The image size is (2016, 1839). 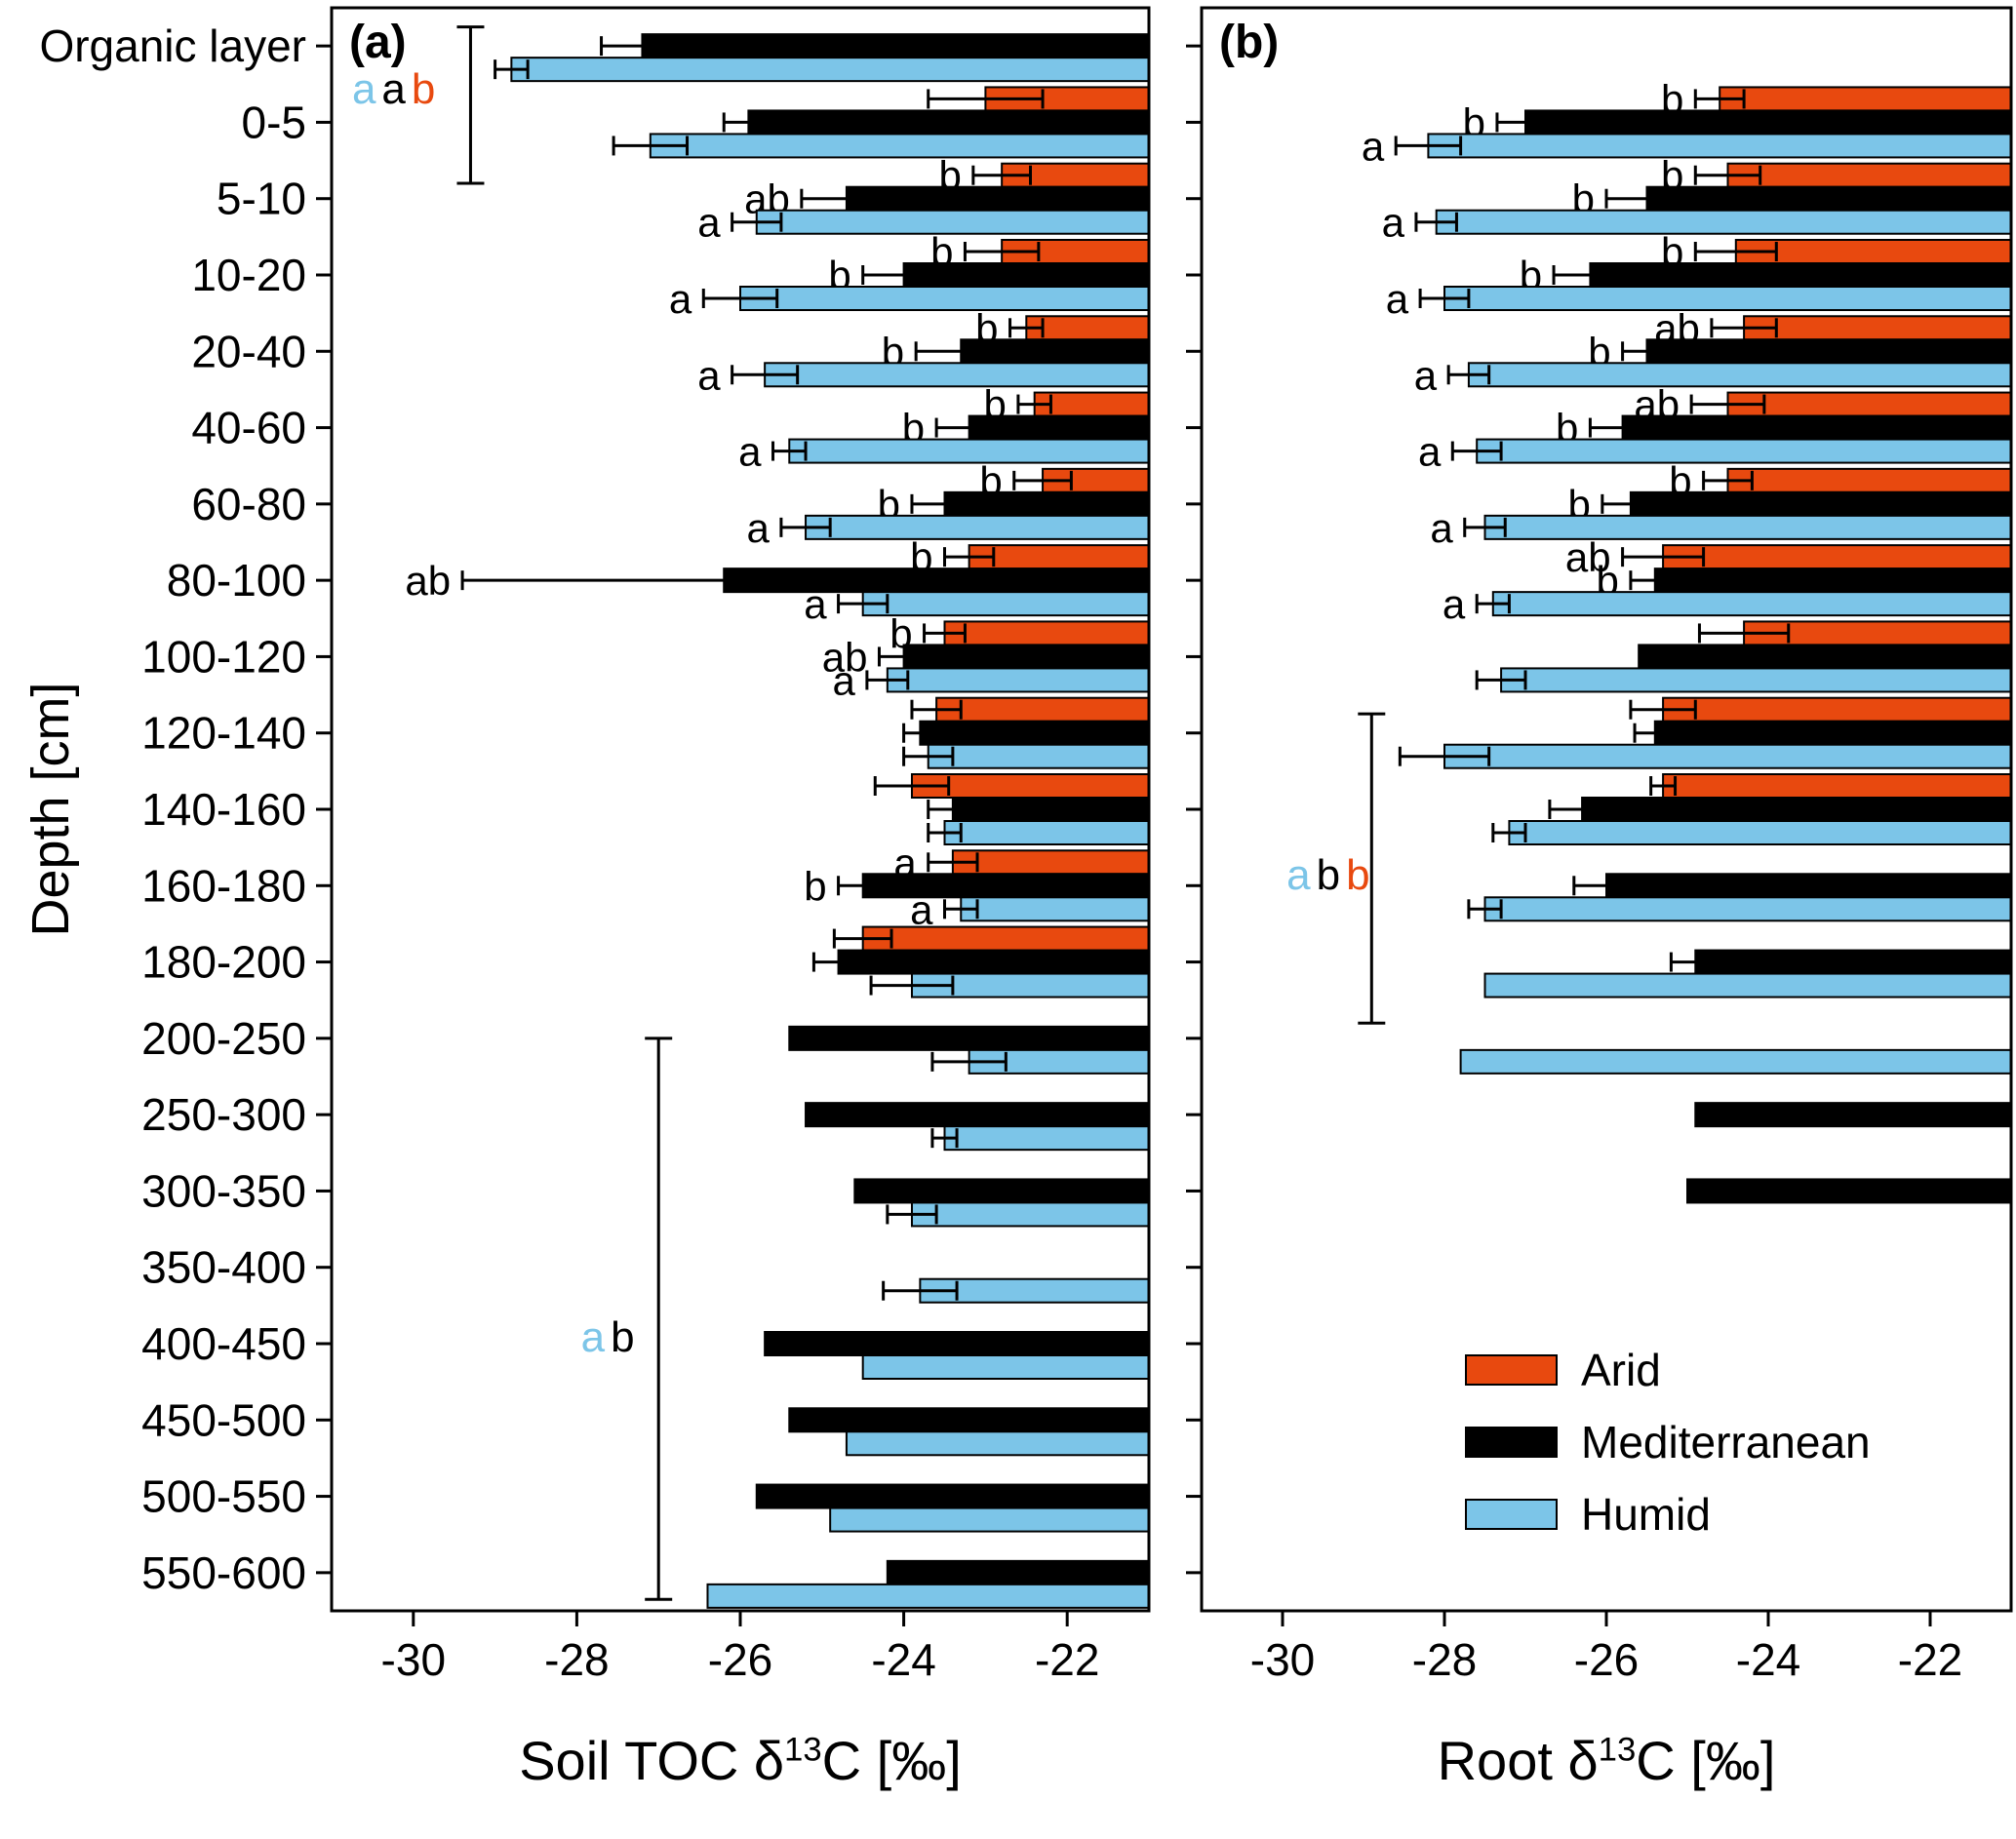 I want to click on y-category-label: Organic layer, so click(x=172, y=45).